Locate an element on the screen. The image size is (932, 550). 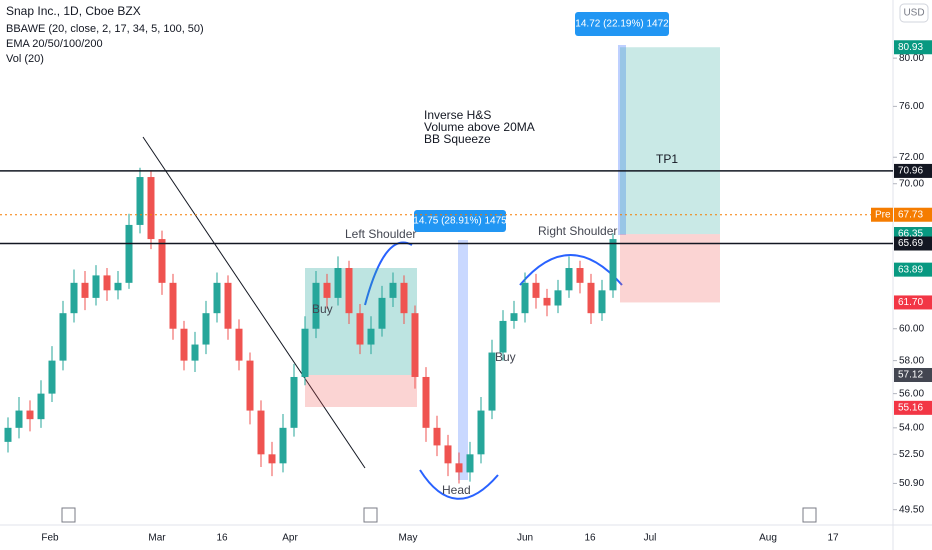
currency: USD is located at coordinates (913, 13).